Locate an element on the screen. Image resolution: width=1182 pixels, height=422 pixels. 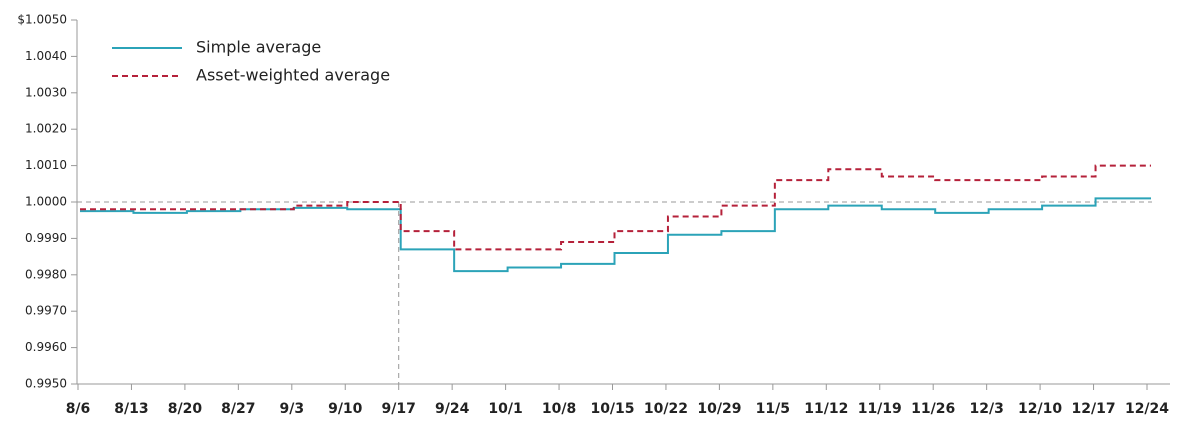
y-tick-label: 1.0020 is located at coordinates (46, 129).